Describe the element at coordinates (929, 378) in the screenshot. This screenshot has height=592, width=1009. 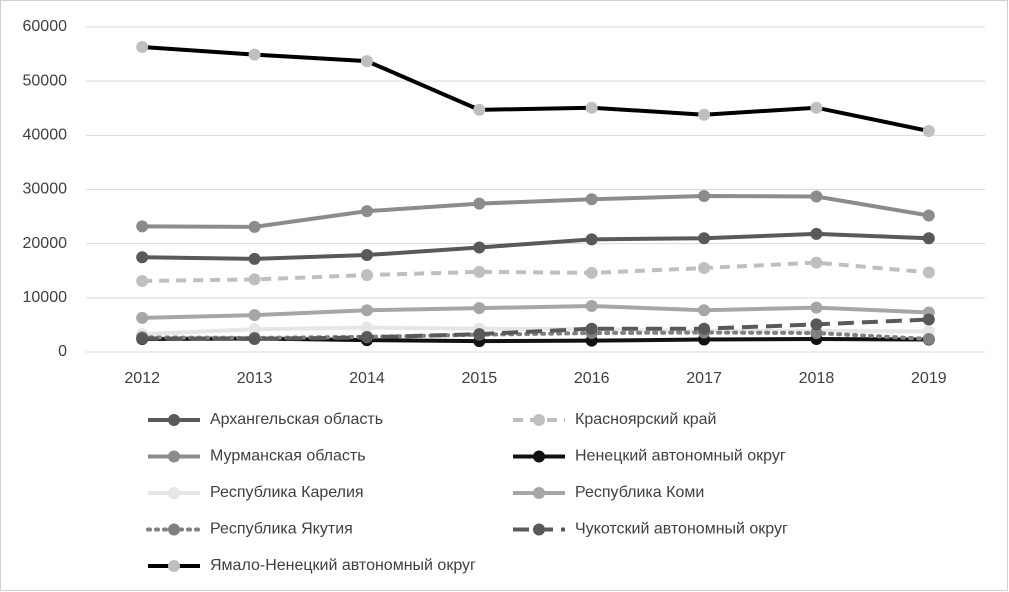
I see `x-tick-label: 2019` at that location.